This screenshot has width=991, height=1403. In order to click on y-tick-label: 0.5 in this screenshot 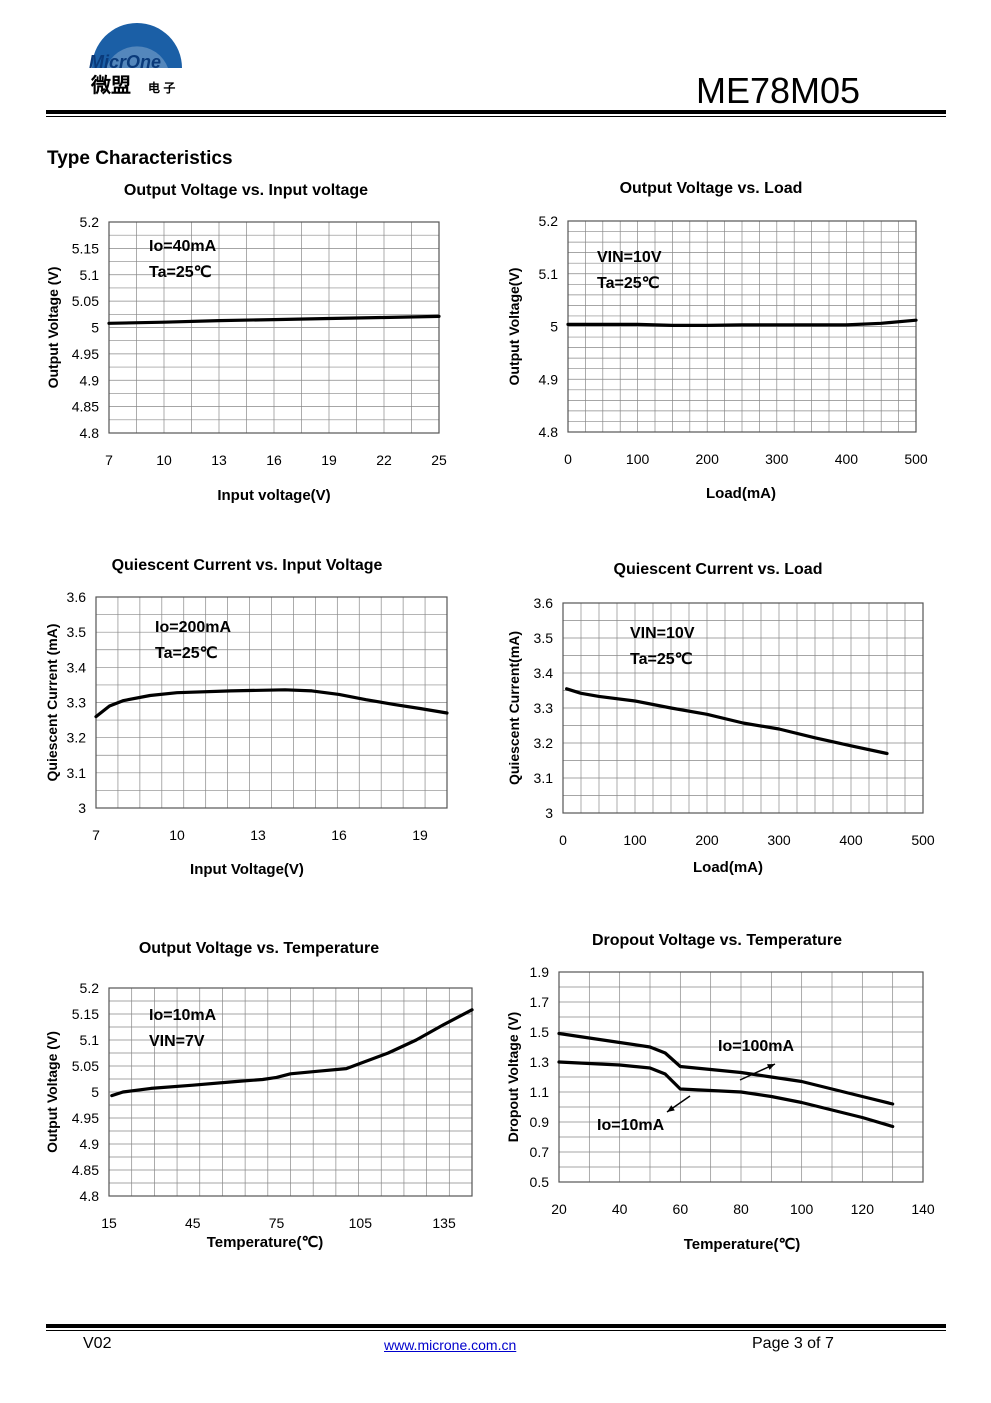, I will do `click(540, 1182)`.